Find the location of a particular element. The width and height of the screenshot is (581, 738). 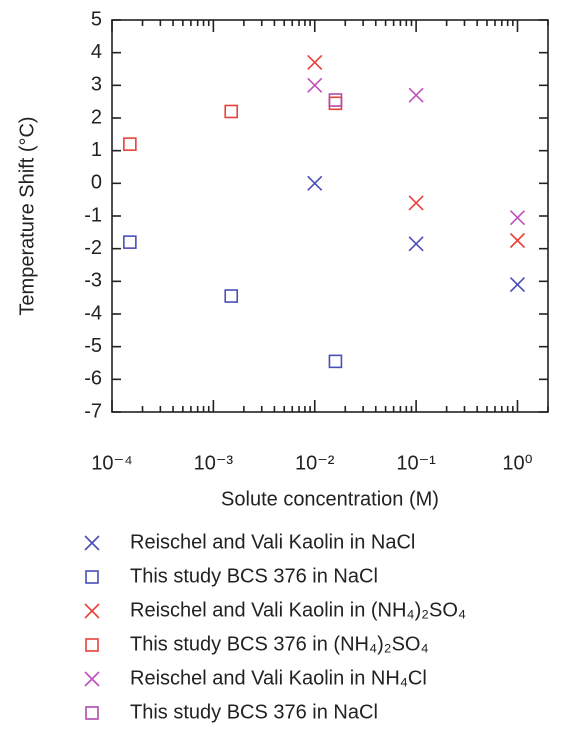

x-tick-label: 10⁻³ is located at coordinates (214, 463).